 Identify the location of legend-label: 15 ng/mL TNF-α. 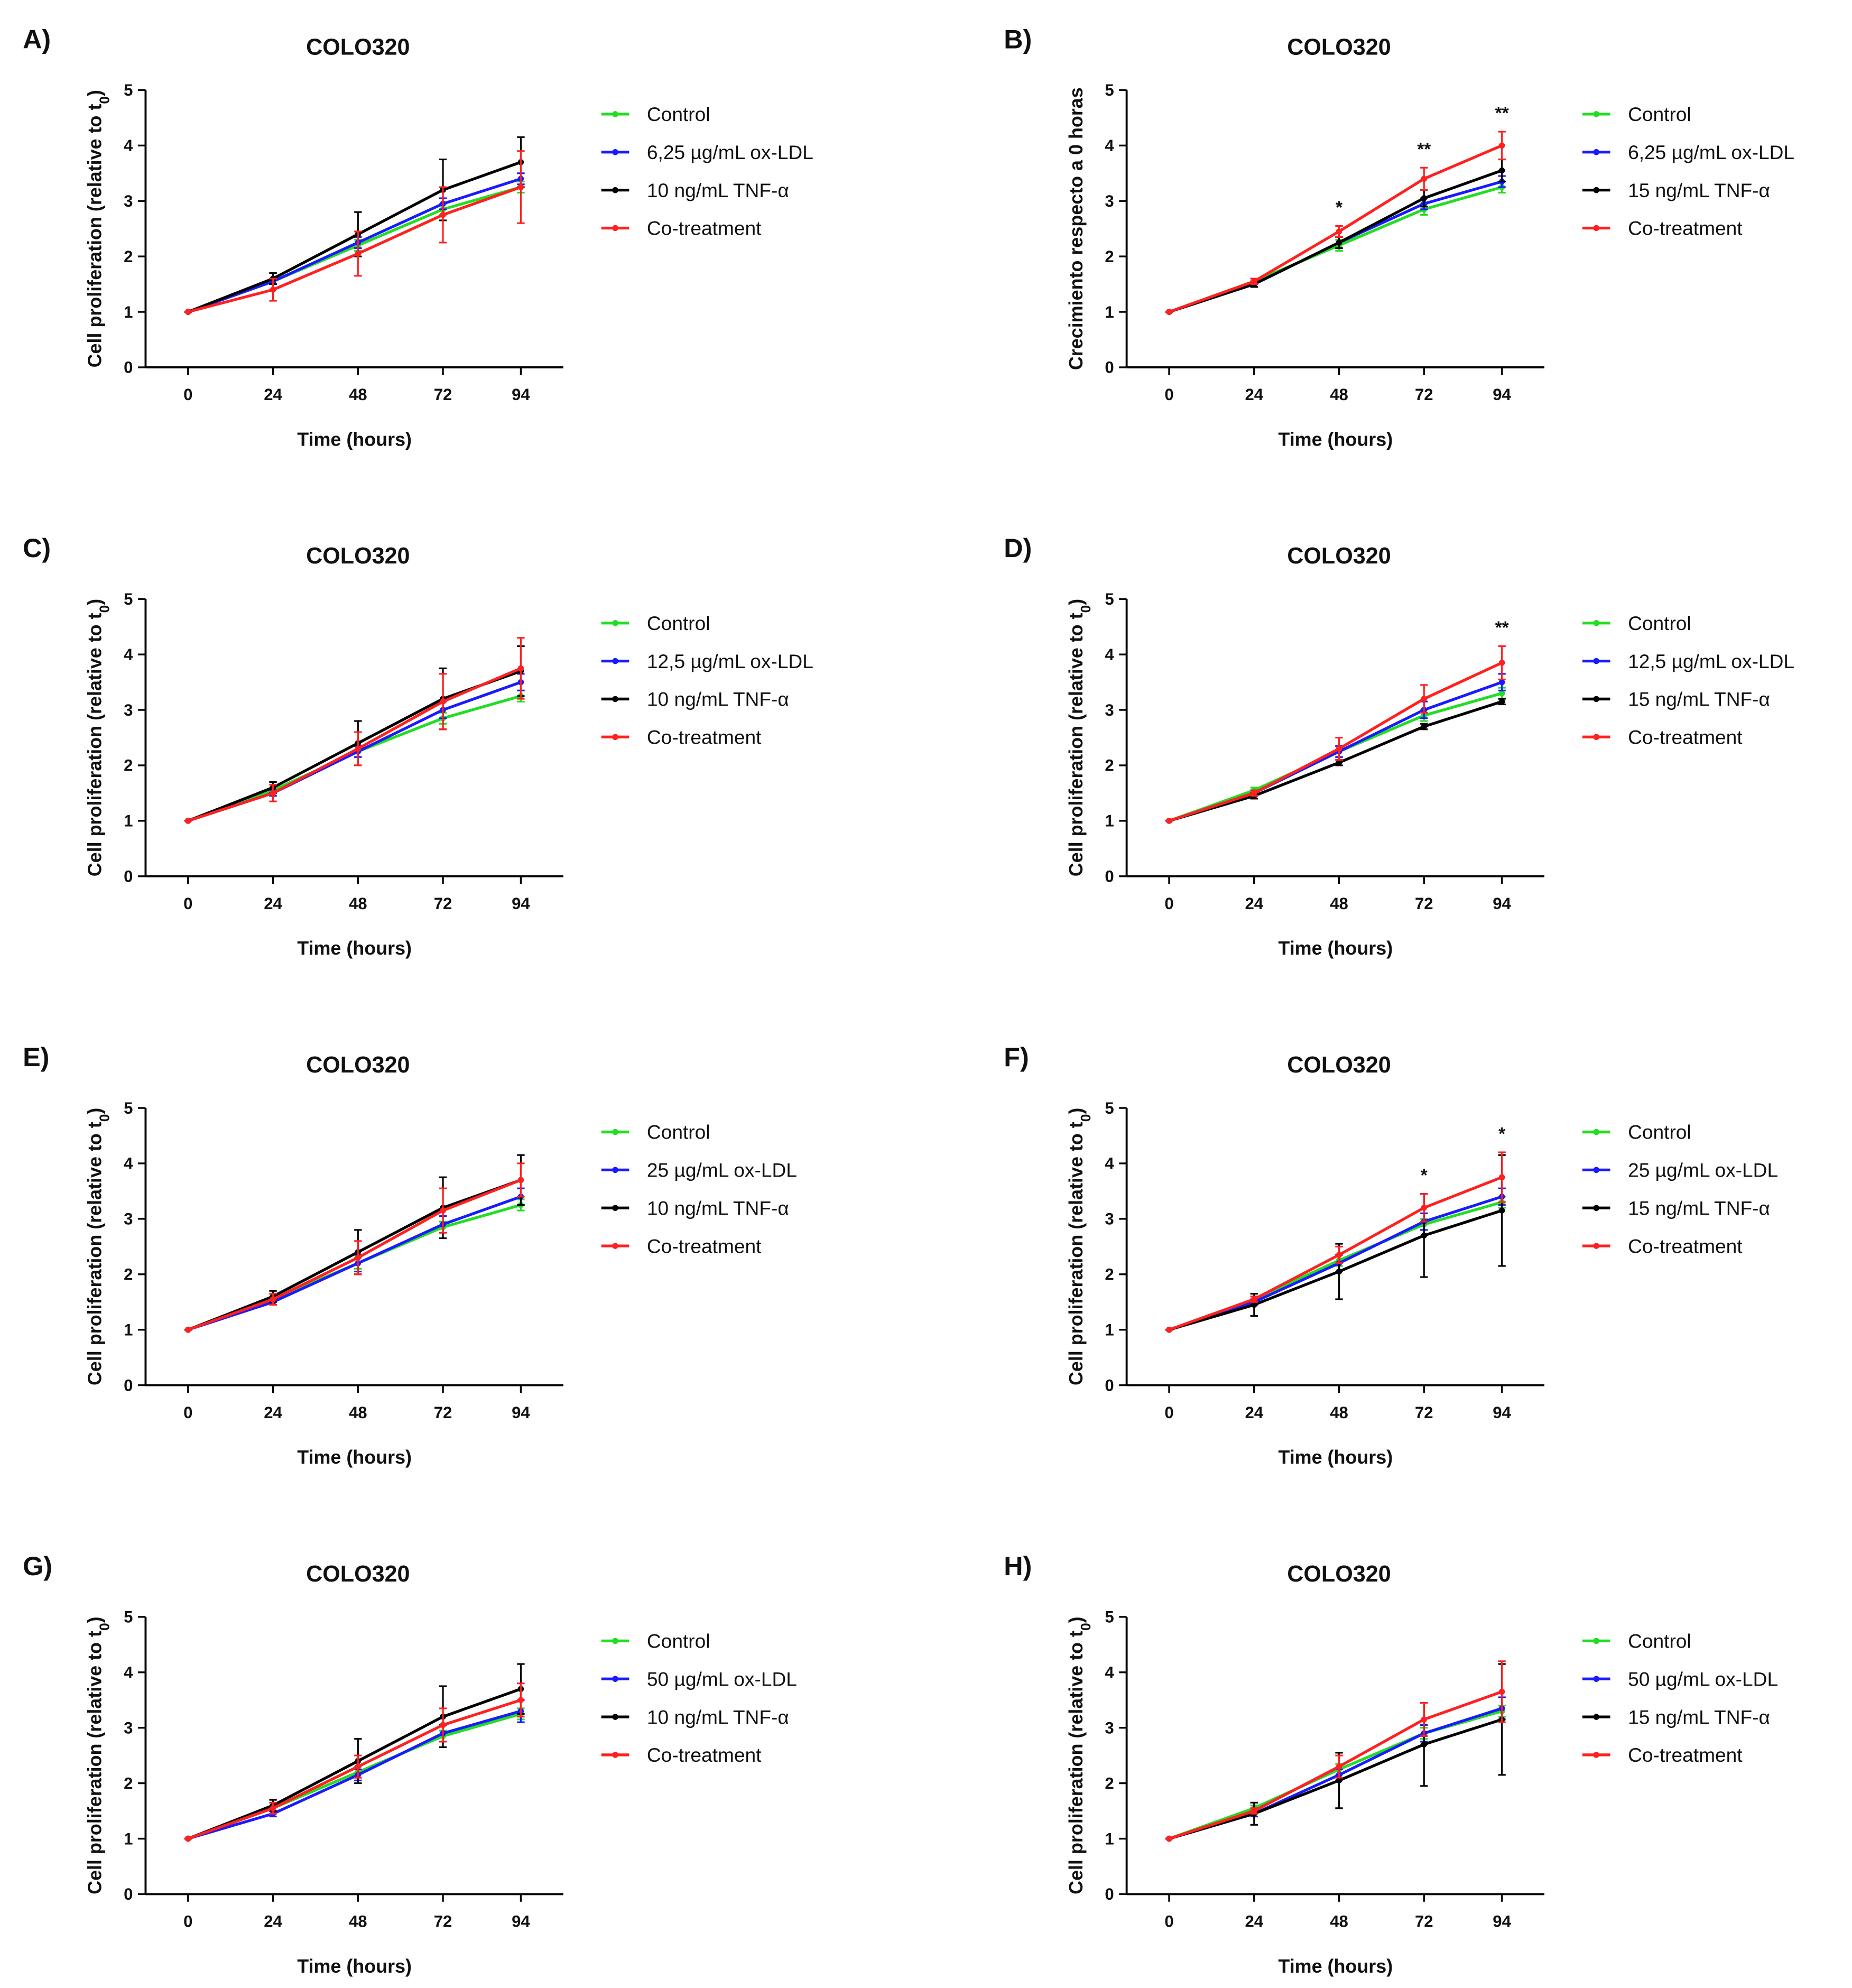
(1699, 1717).